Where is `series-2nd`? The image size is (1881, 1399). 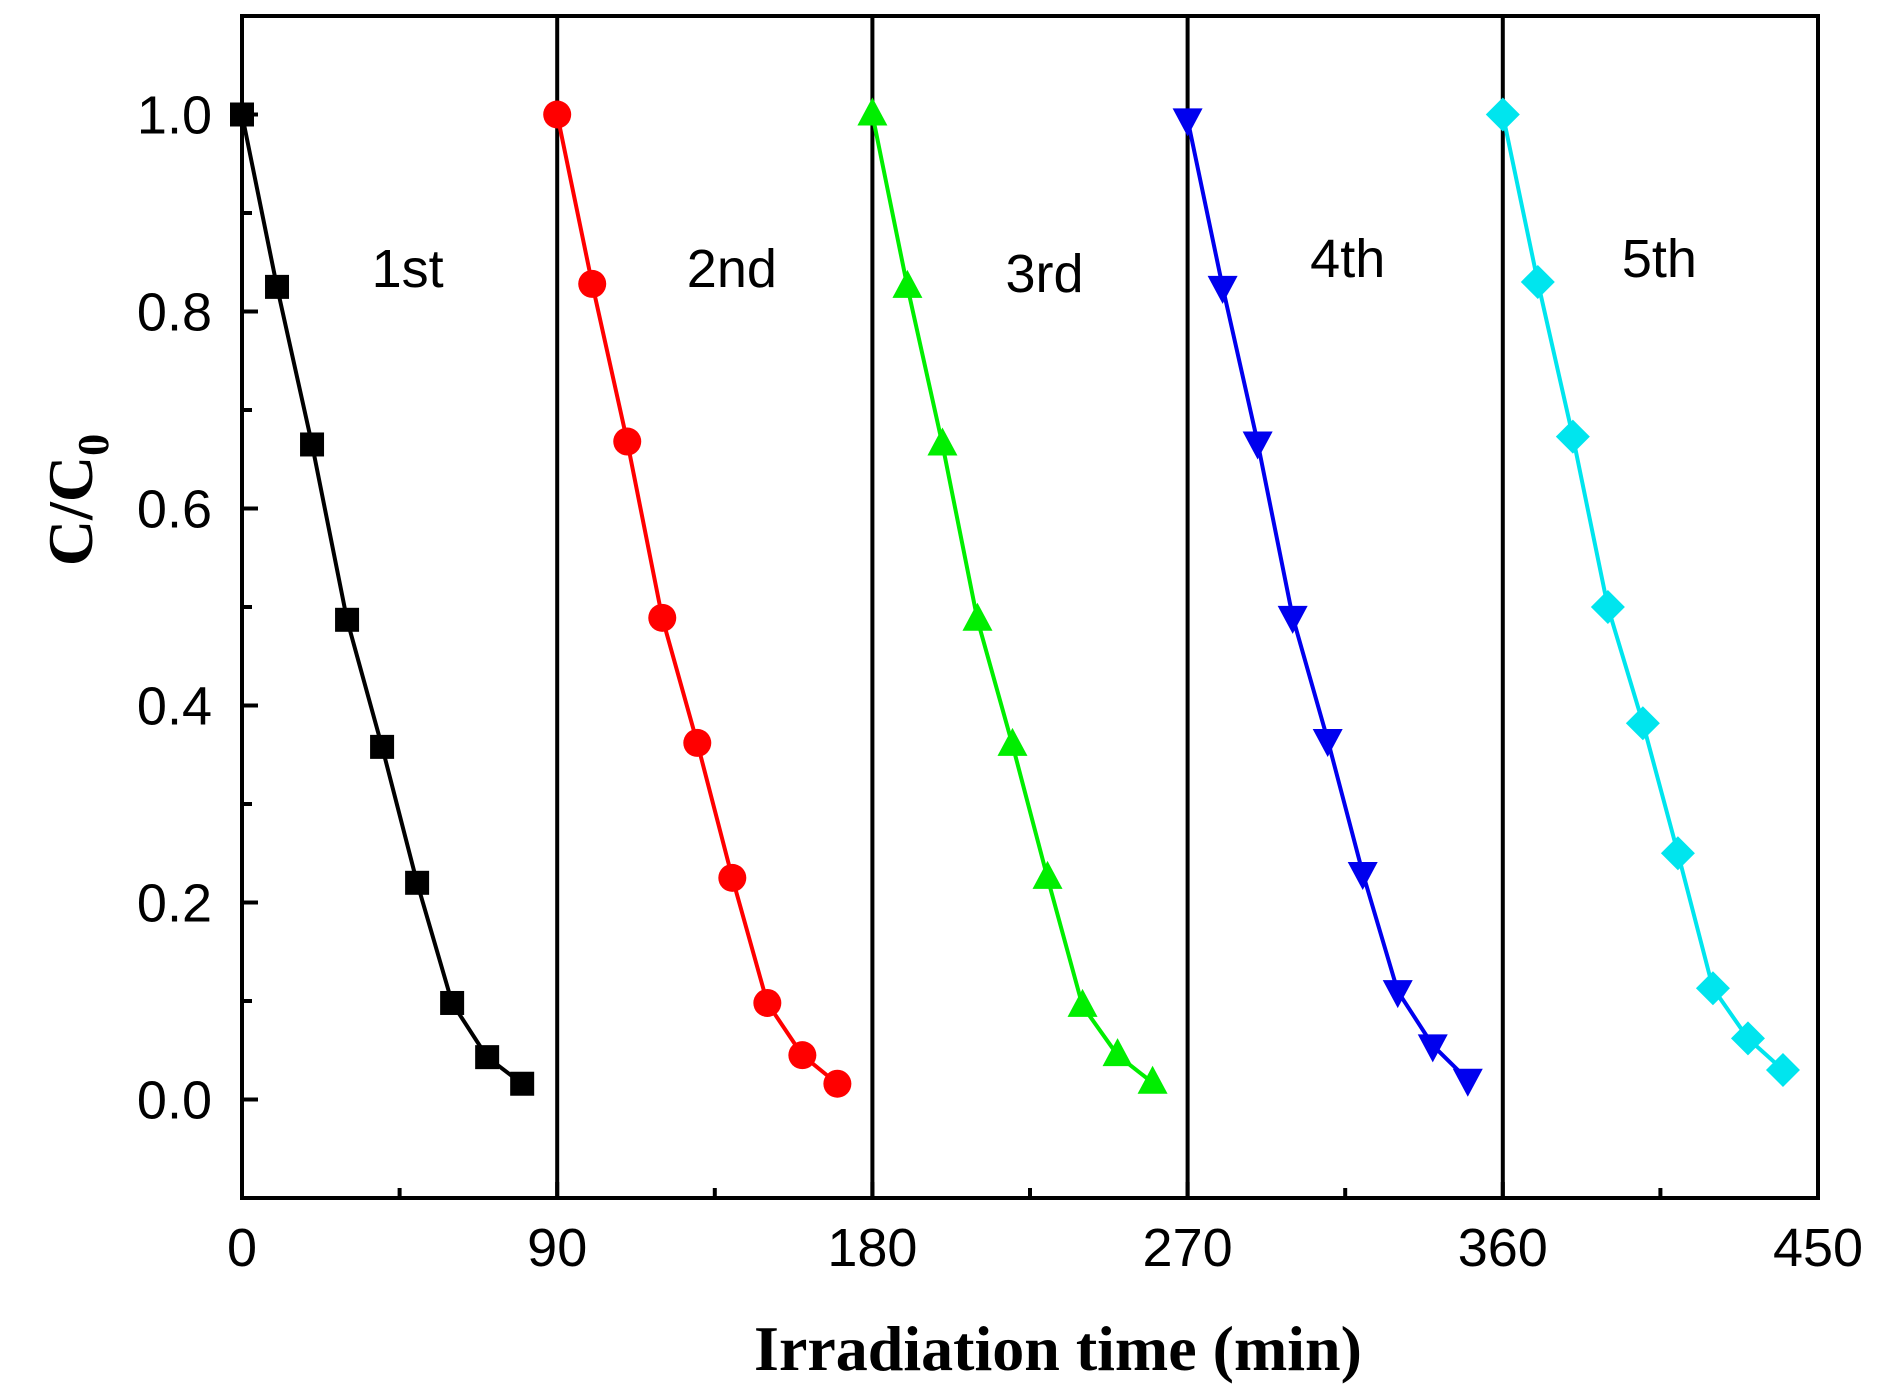 series-2nd is located at coordinates (697, 599).